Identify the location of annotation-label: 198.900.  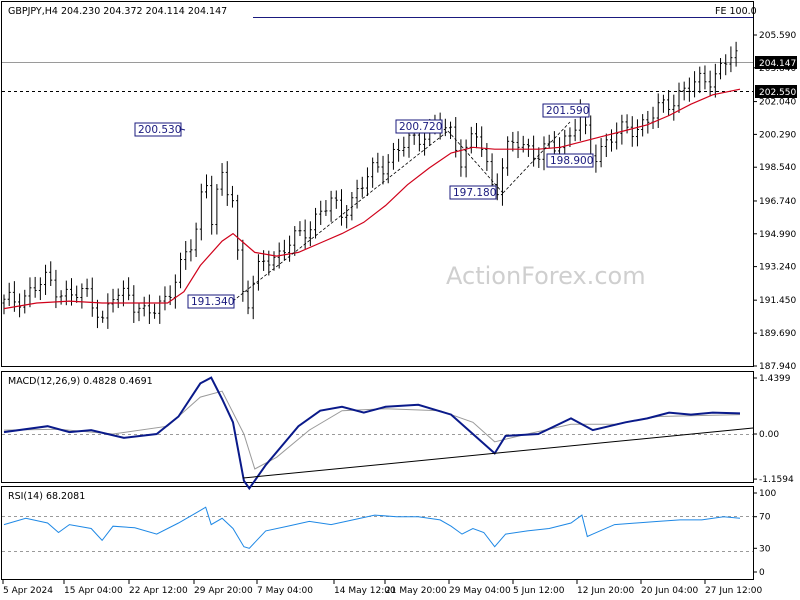
(571, 161).